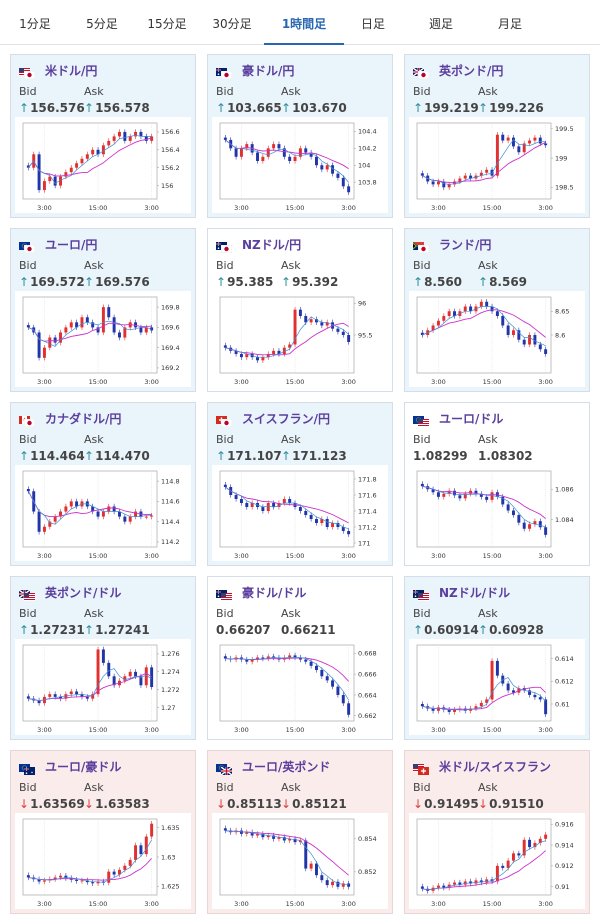 The width and height of the screenshot is (600, 915). I want to click on pair-name-link: スイスフラン/円, so click(286, 418).